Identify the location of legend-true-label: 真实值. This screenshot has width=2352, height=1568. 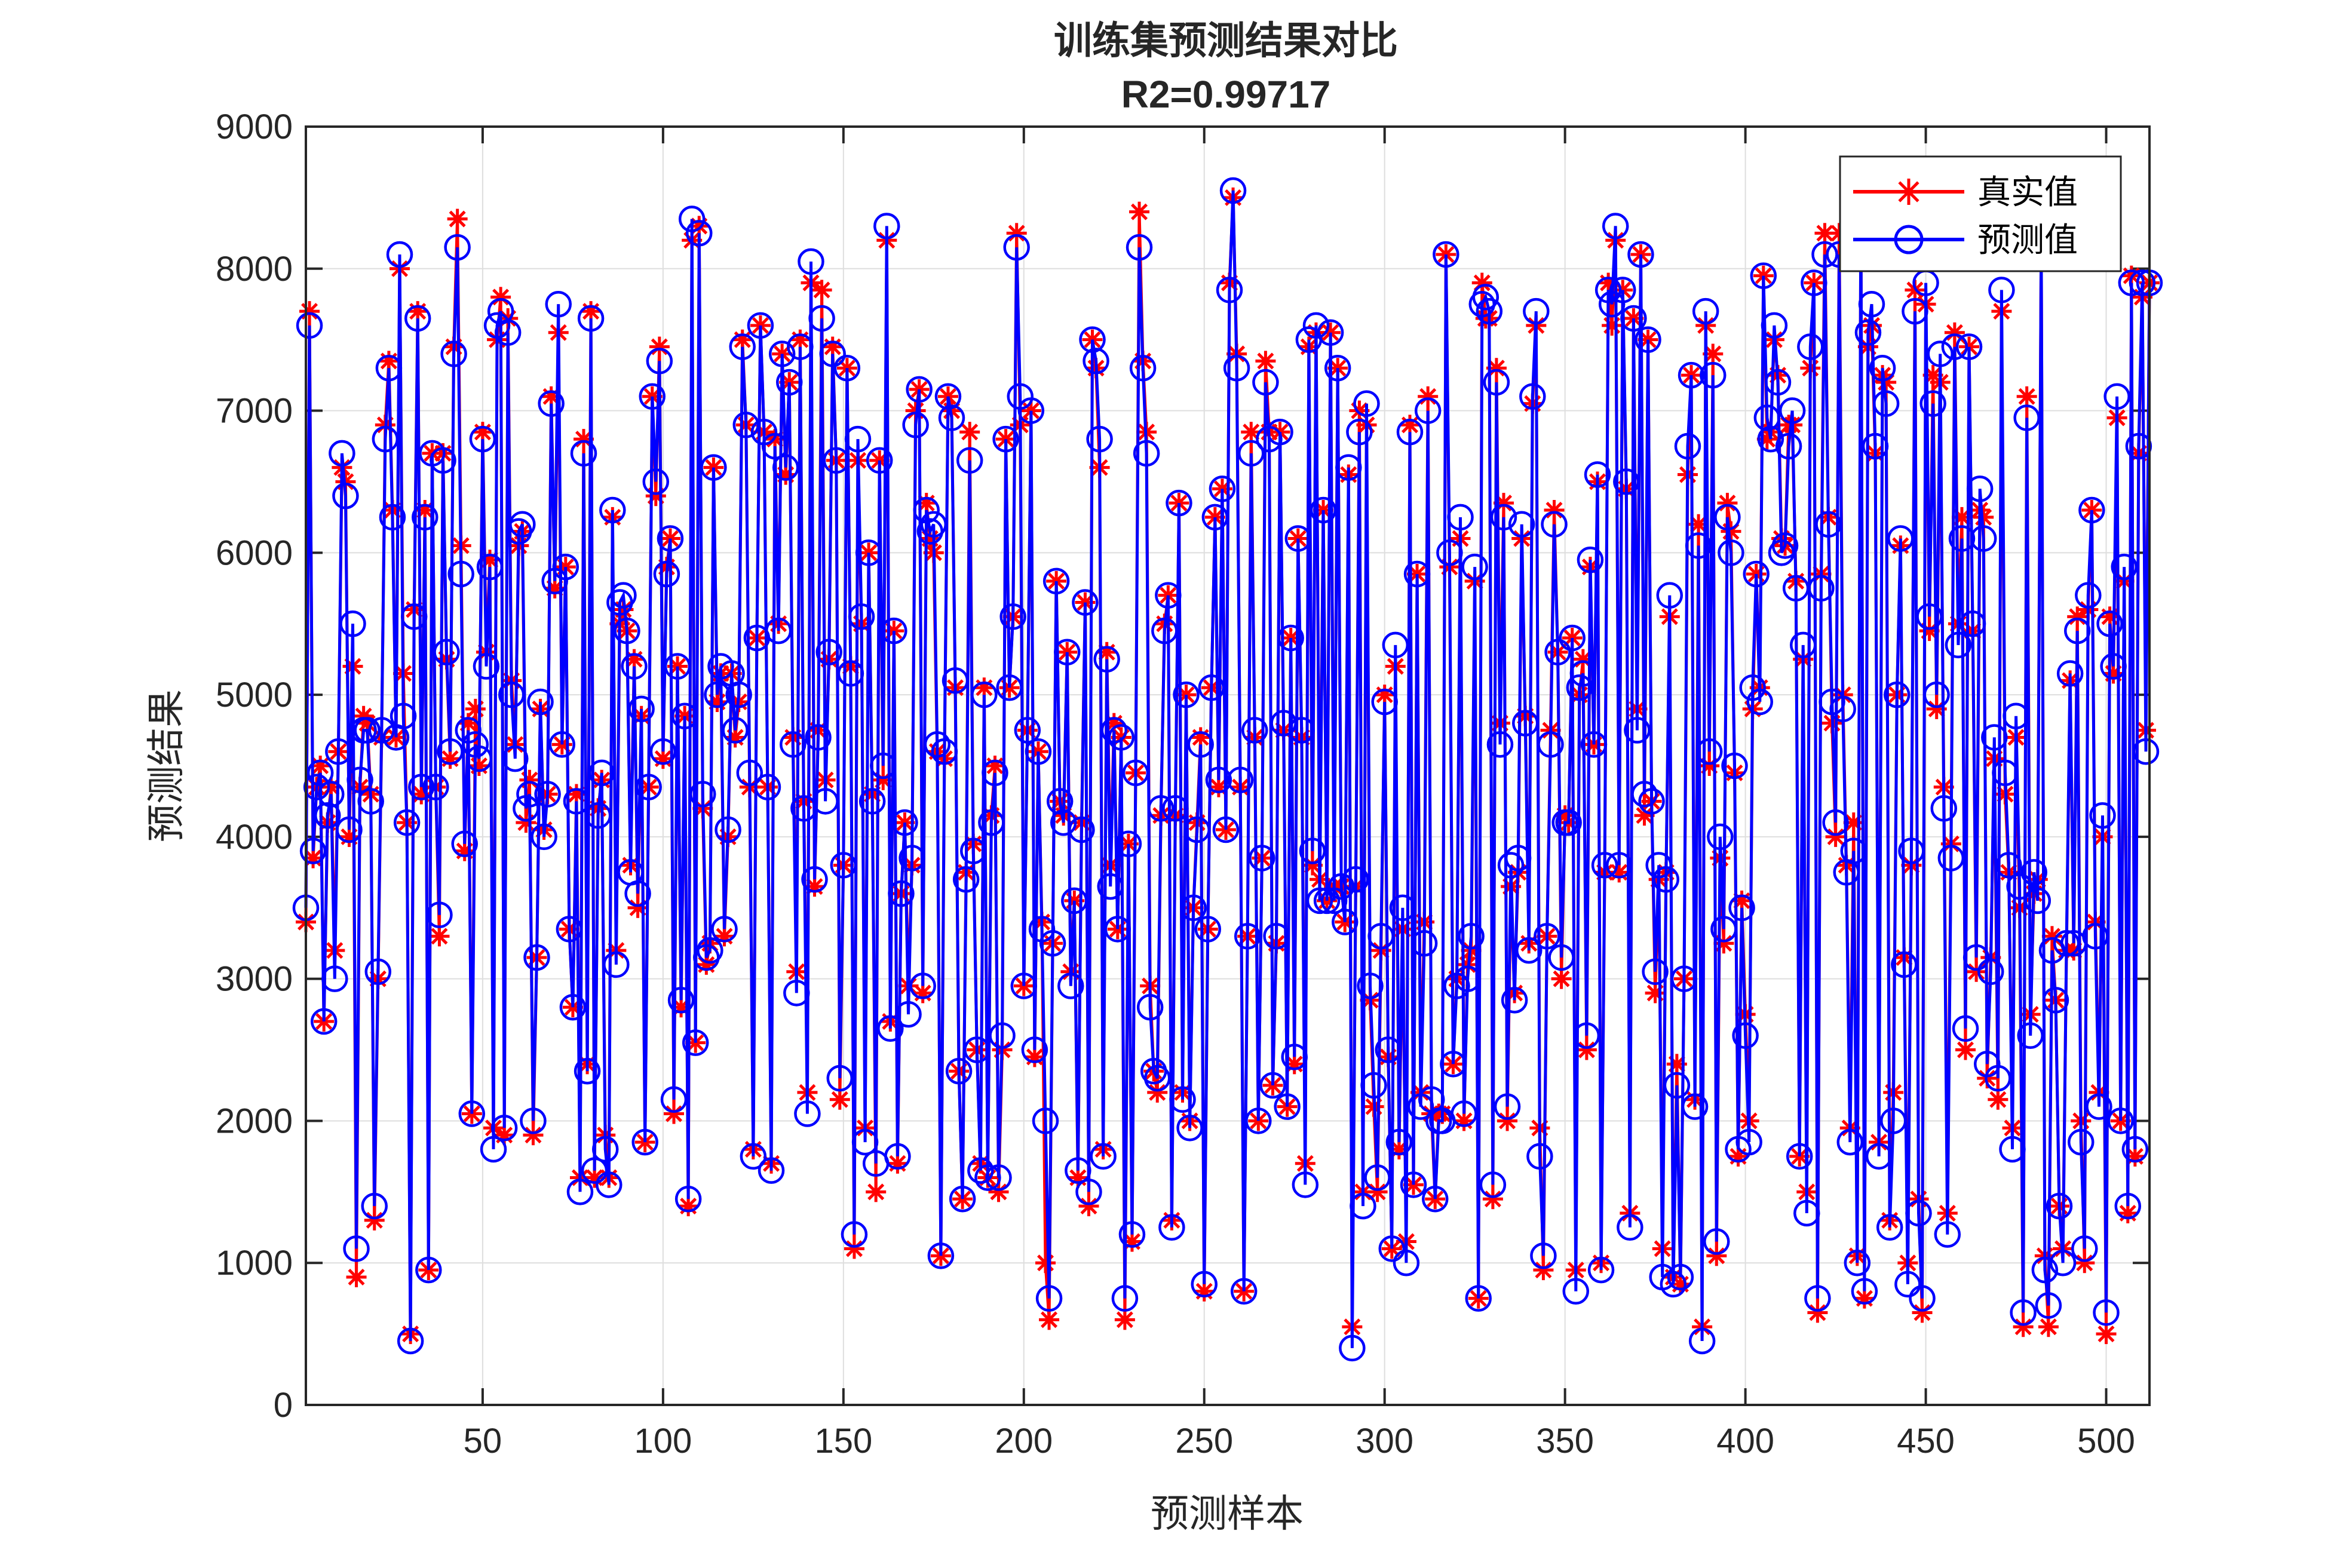
(2027, 192).